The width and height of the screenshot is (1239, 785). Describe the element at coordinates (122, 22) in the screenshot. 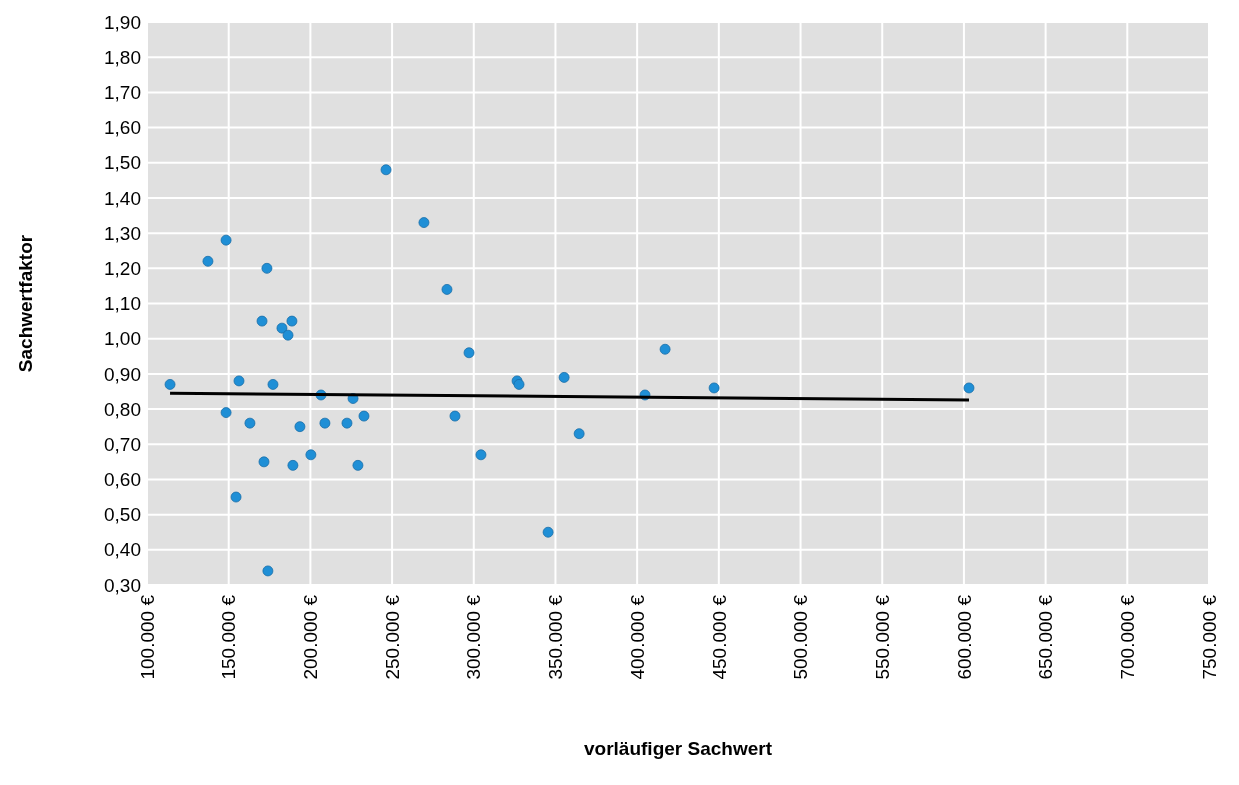

I see `y-tick-label: 1,90` at that location.